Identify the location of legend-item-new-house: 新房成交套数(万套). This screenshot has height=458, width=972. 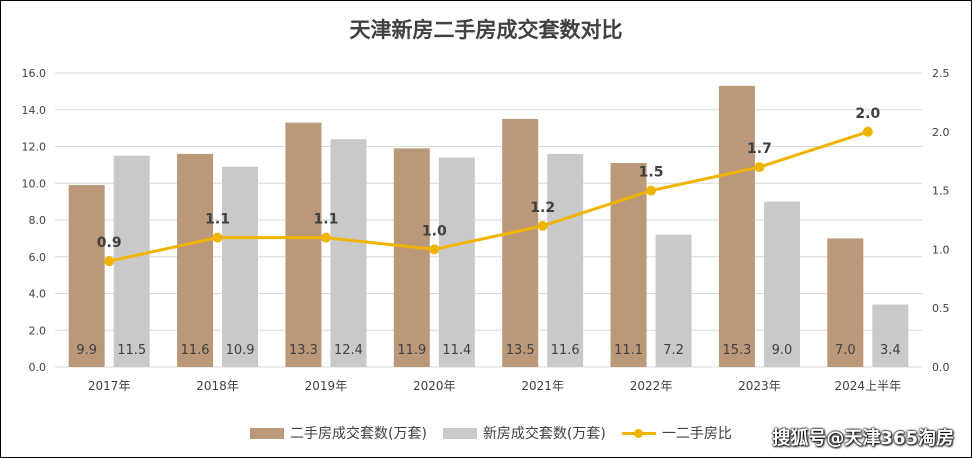
(524, 433).